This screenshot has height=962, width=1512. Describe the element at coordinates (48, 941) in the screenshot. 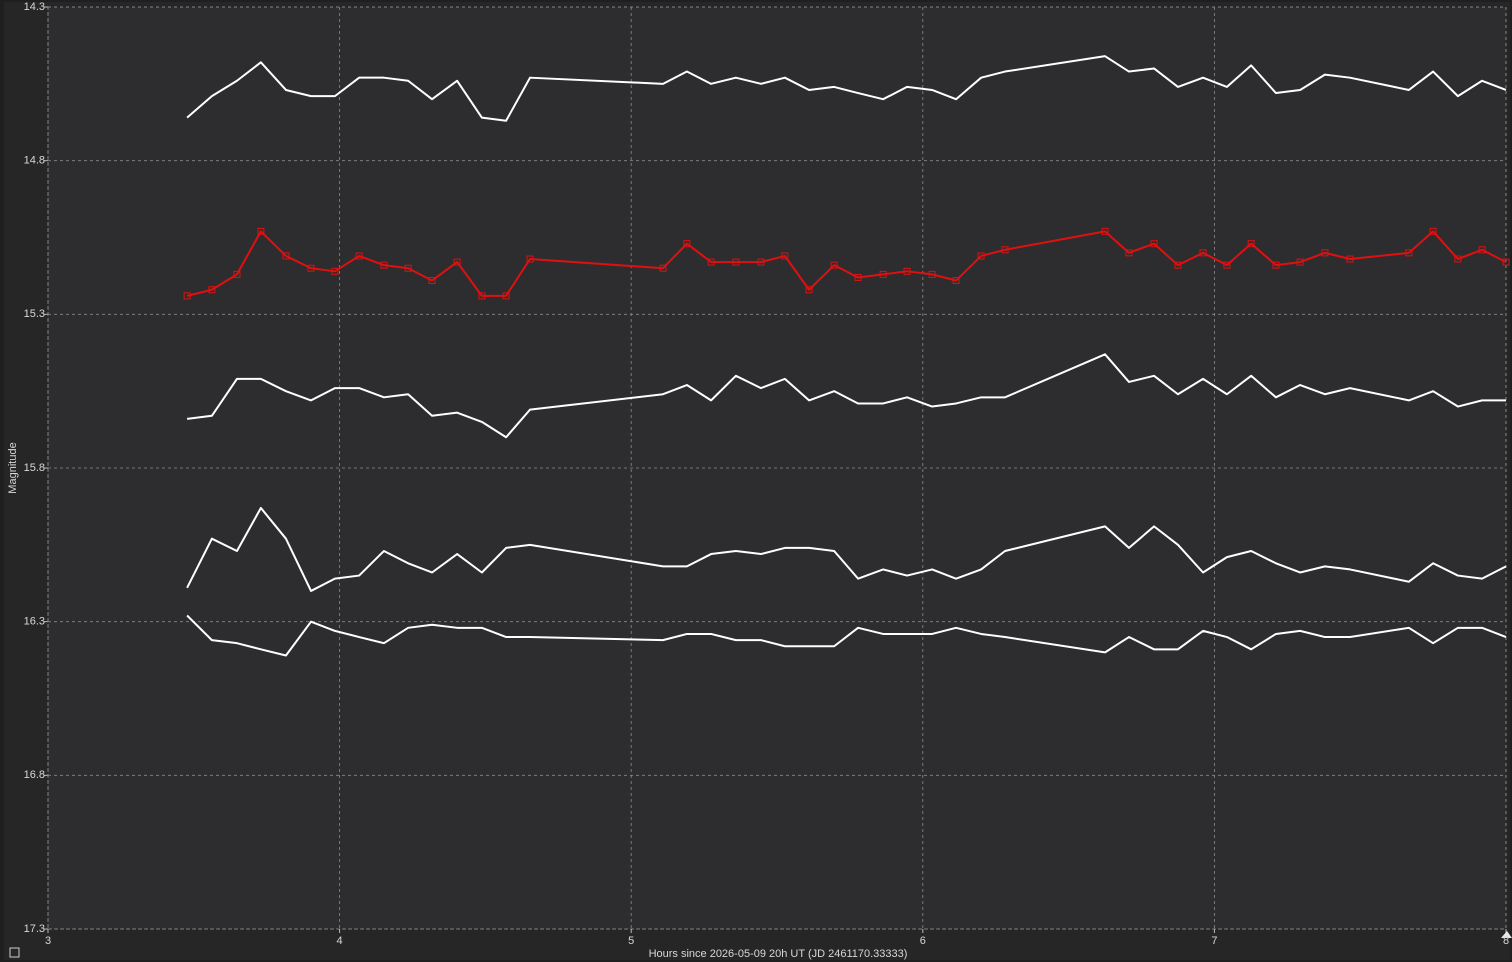

I see `x-tick-label: 3` at that location.